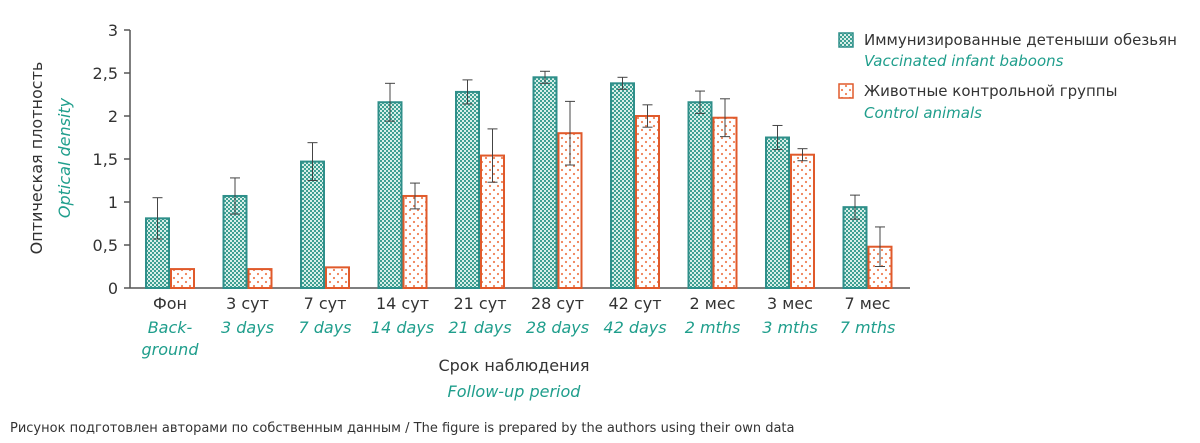  What do you see at coordinates (113, 30) in the screenshot?
I see `y-tick-label: 3` at bounding box center [113, 30].